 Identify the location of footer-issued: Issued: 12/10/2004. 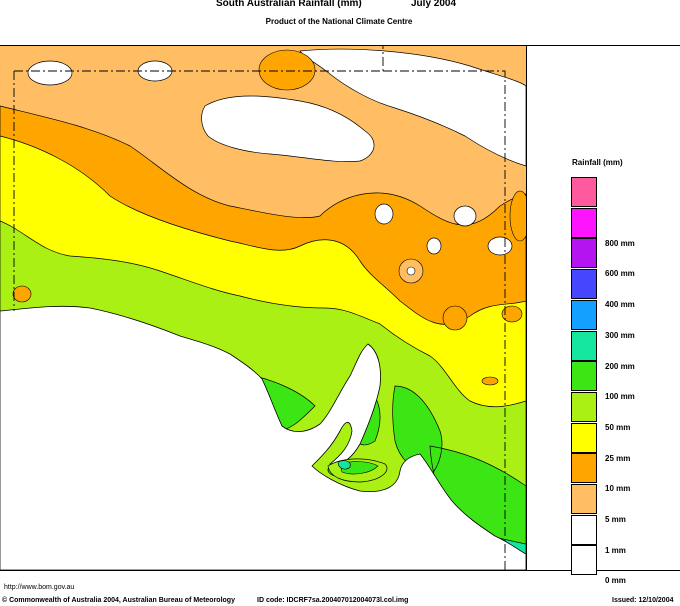
(643, 600).